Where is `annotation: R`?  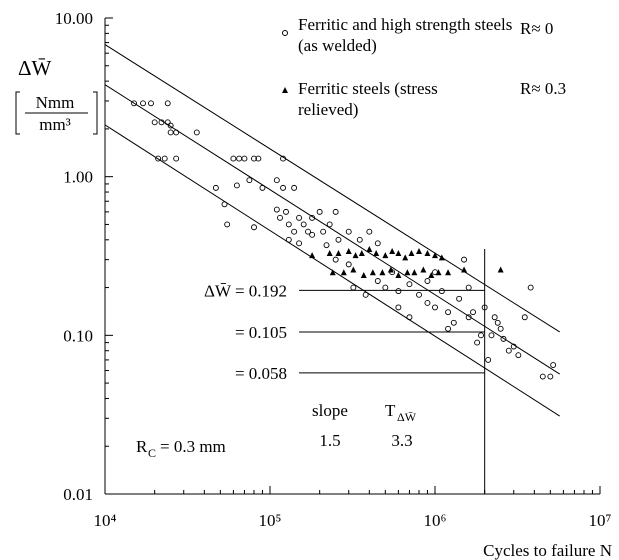
annotation: R is located at coordinates (142, 446).